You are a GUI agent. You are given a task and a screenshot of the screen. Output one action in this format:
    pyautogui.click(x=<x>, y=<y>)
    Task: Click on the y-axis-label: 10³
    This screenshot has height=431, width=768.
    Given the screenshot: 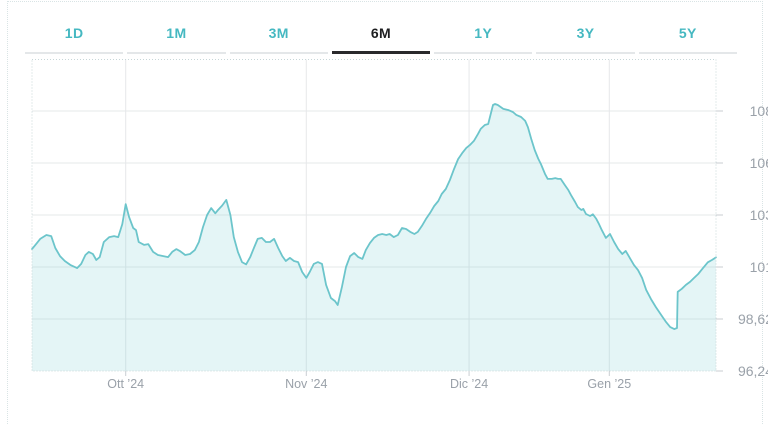 What is the action you would take?
    pyautogui.click(x=759, y=215)
    